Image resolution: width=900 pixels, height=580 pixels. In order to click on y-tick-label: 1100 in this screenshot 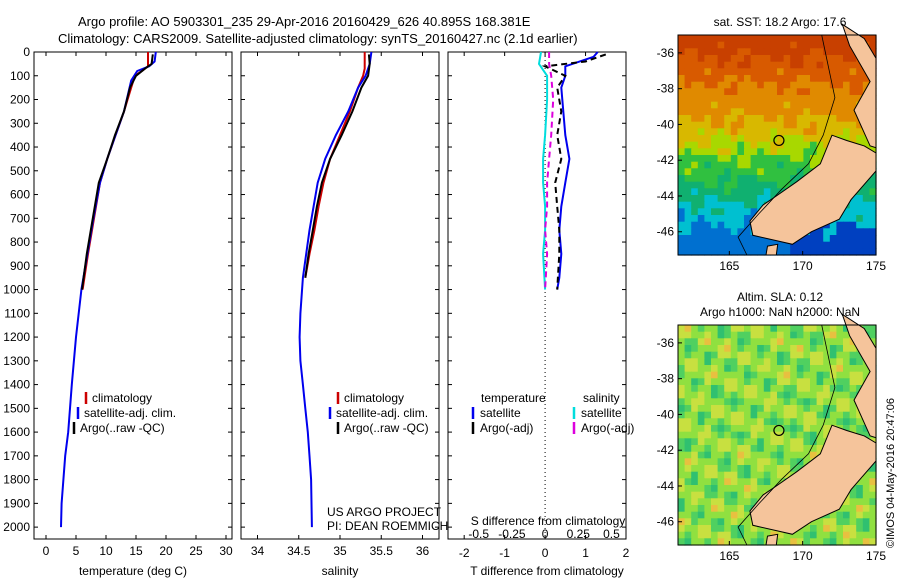, I will do `click(17, 313)`.